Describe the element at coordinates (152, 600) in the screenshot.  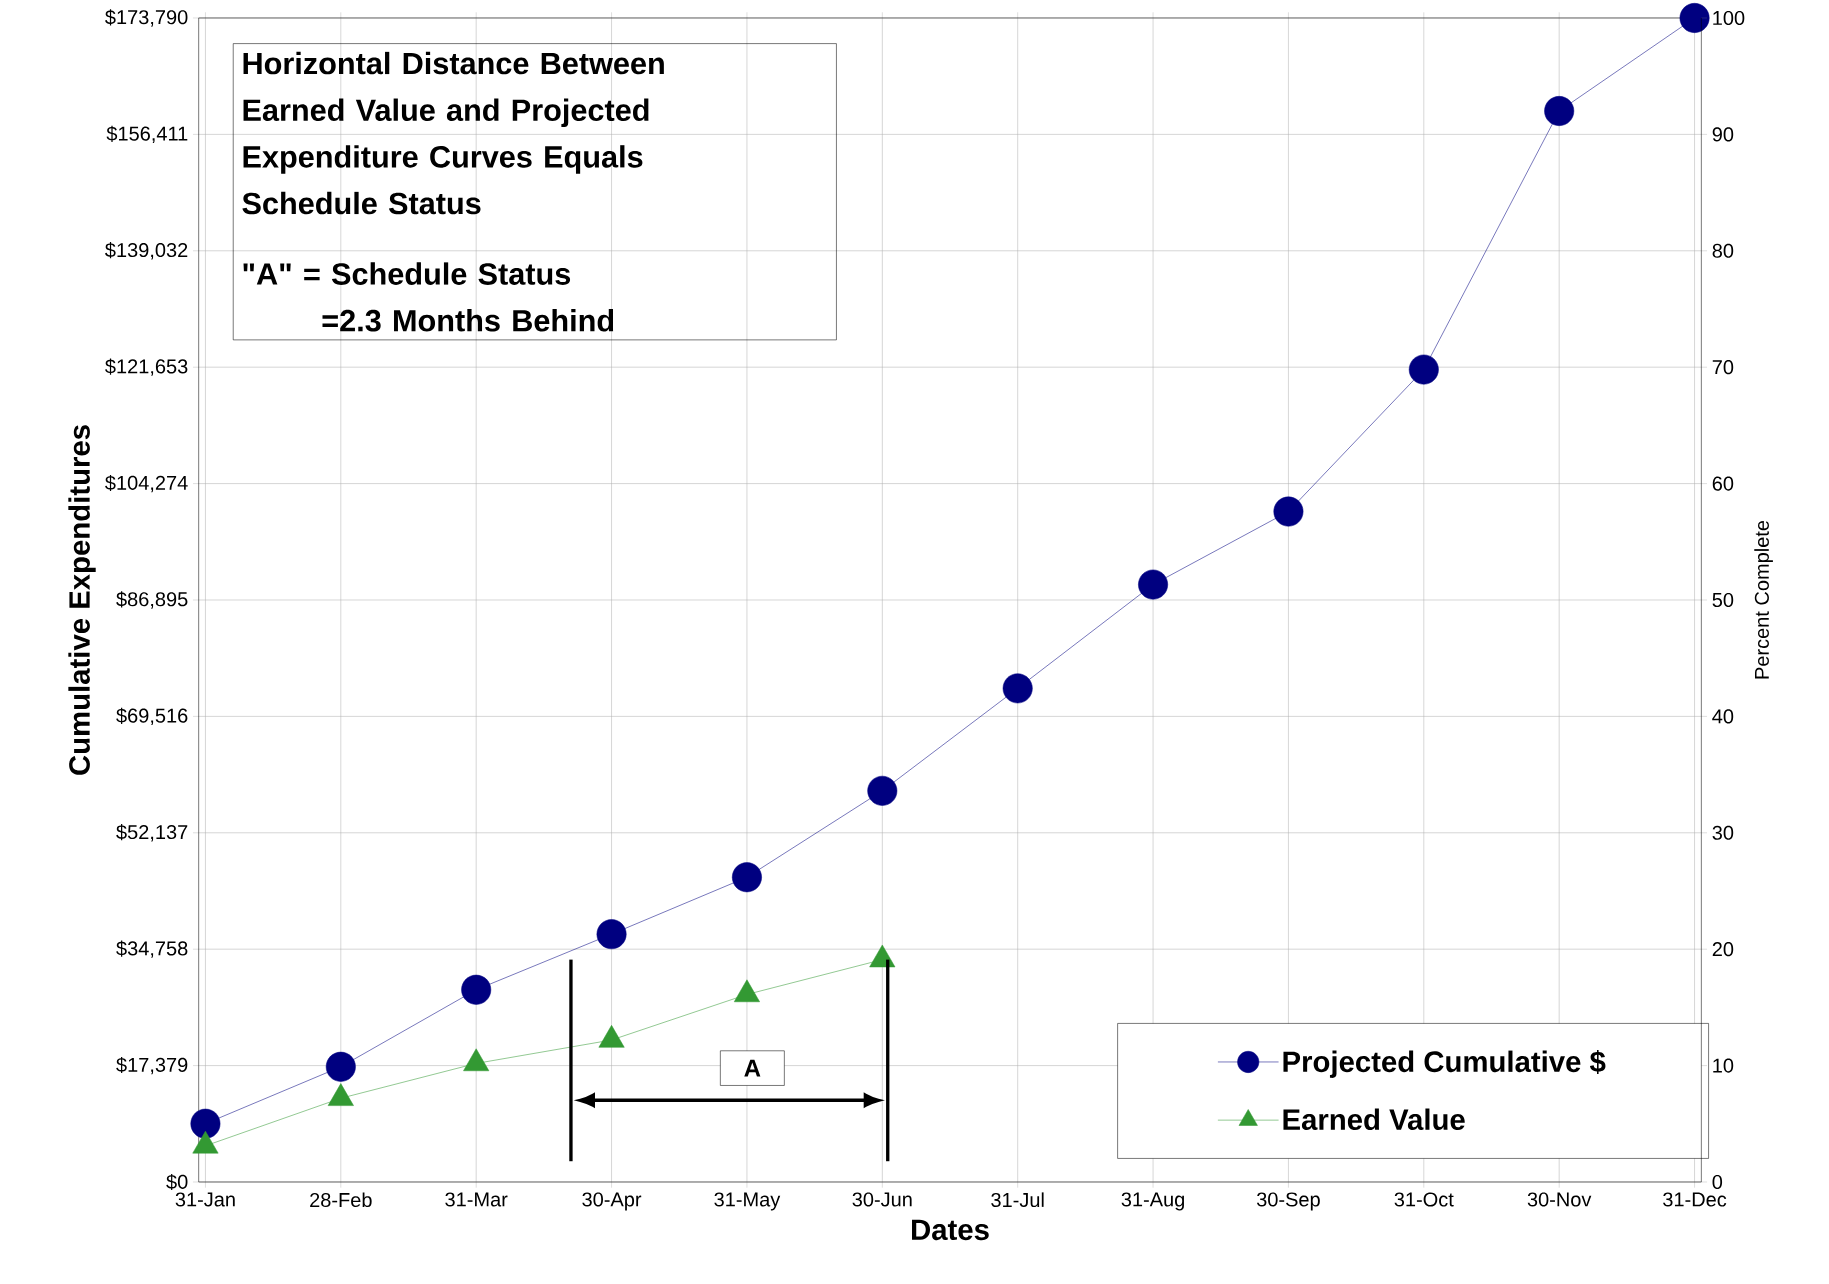
I see `y-tick-label: $86,895` at that location.